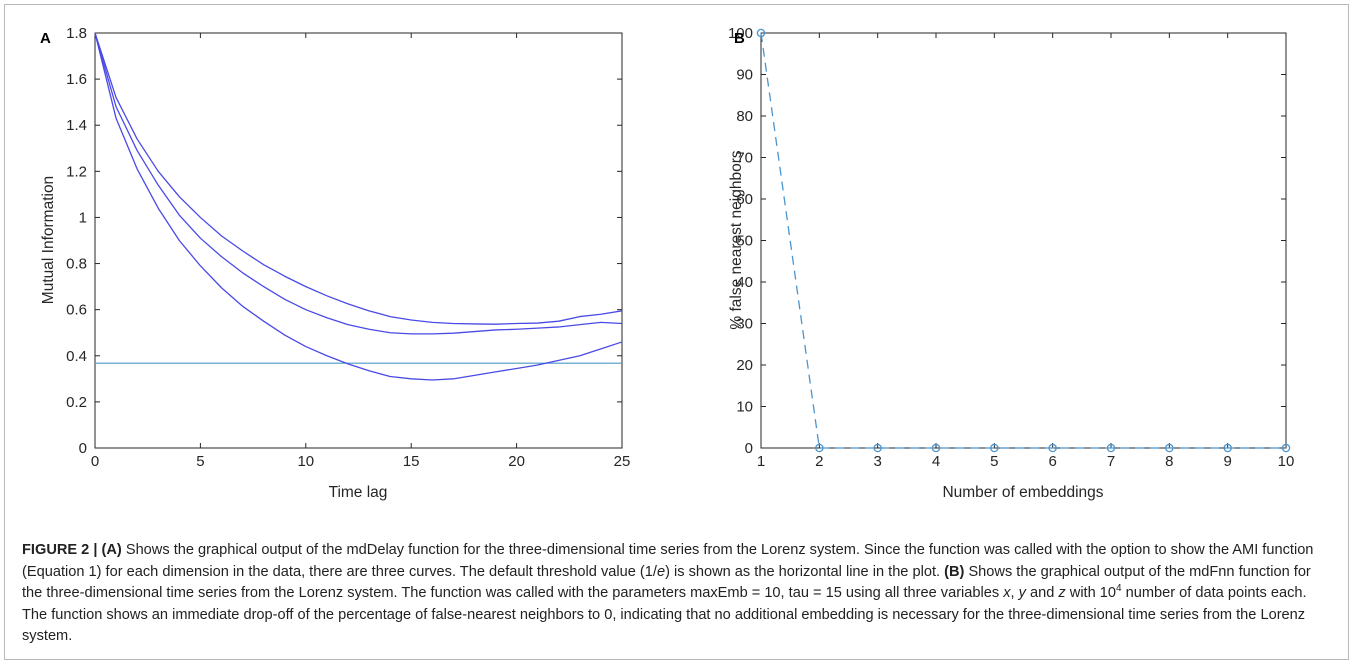 The width and height of the screenshot is (1355, 666). What do you see at coordinates (1007, 593) in the screenshot?
I see `caption-var-x: x` at bounding box center [1007, 593].